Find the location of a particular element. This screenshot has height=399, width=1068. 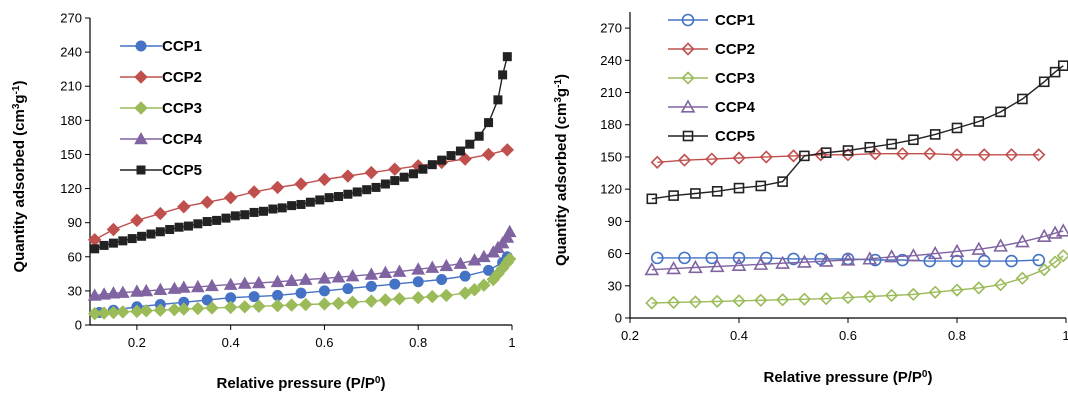

y-axis-label: Quantity adsorbed (cm3g-1) is located at coordinates (20, 177).